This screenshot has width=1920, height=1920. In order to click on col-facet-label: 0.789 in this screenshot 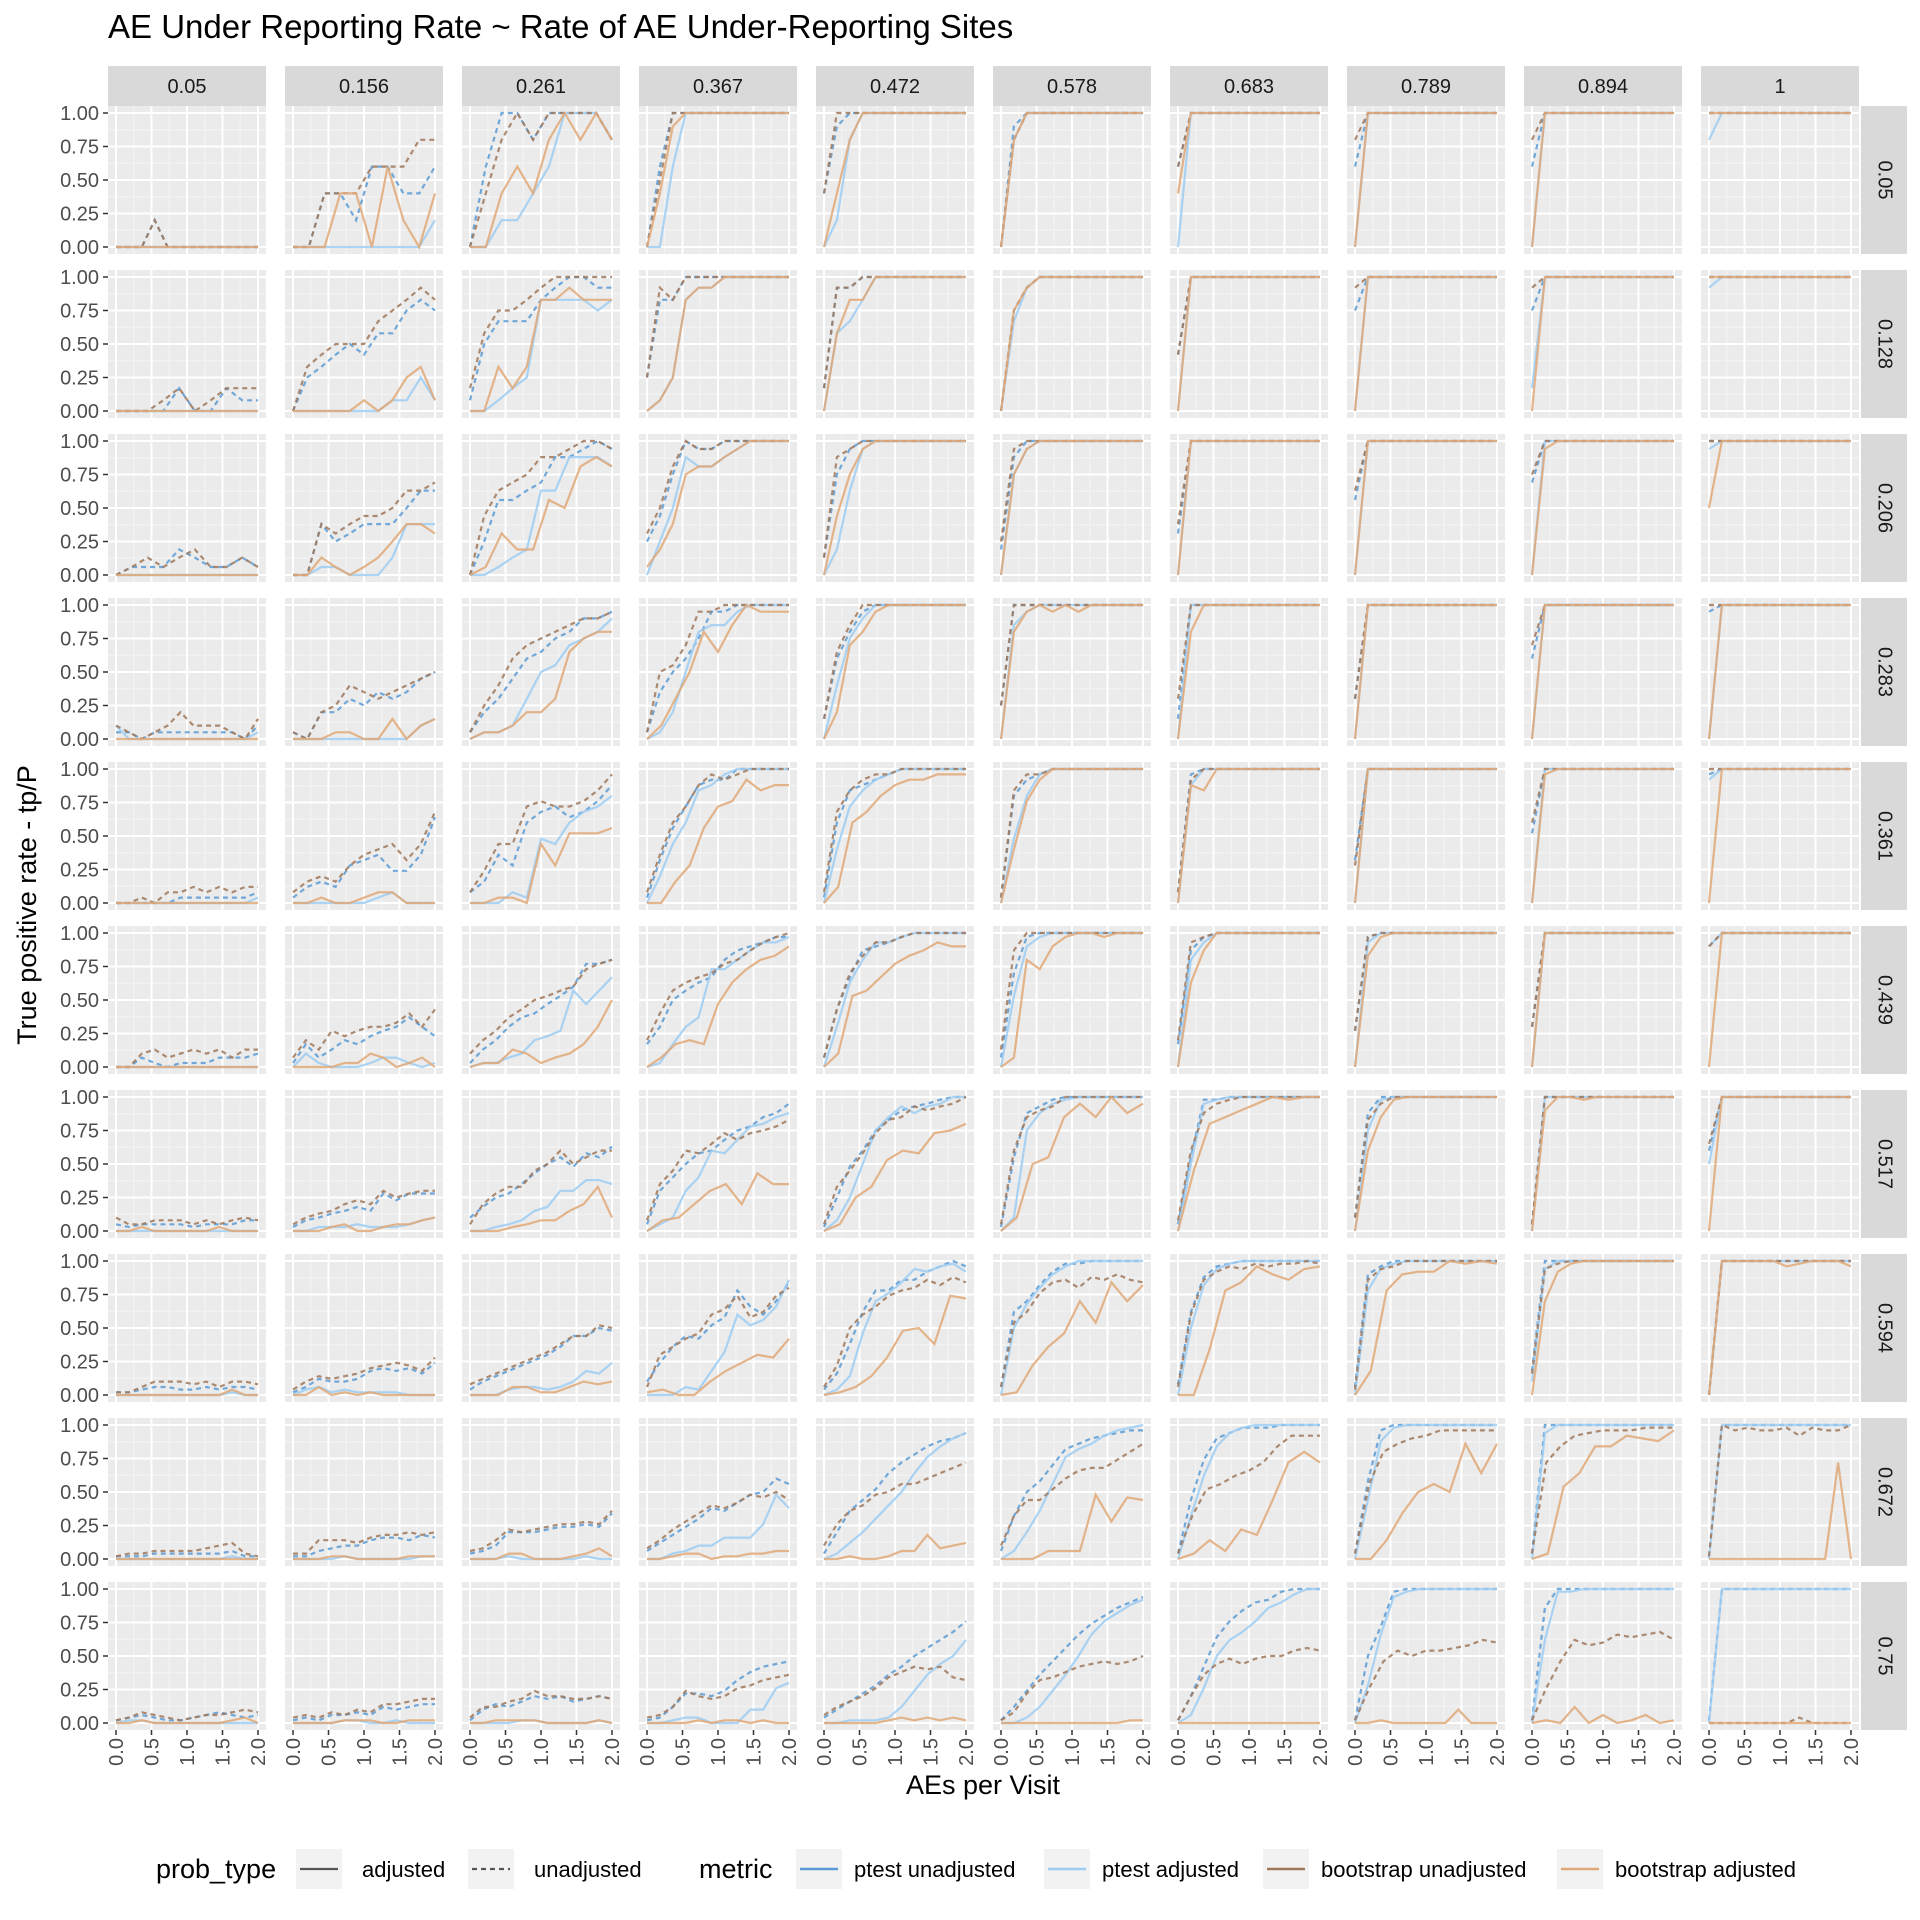, I will do `click(1426, 87)`.